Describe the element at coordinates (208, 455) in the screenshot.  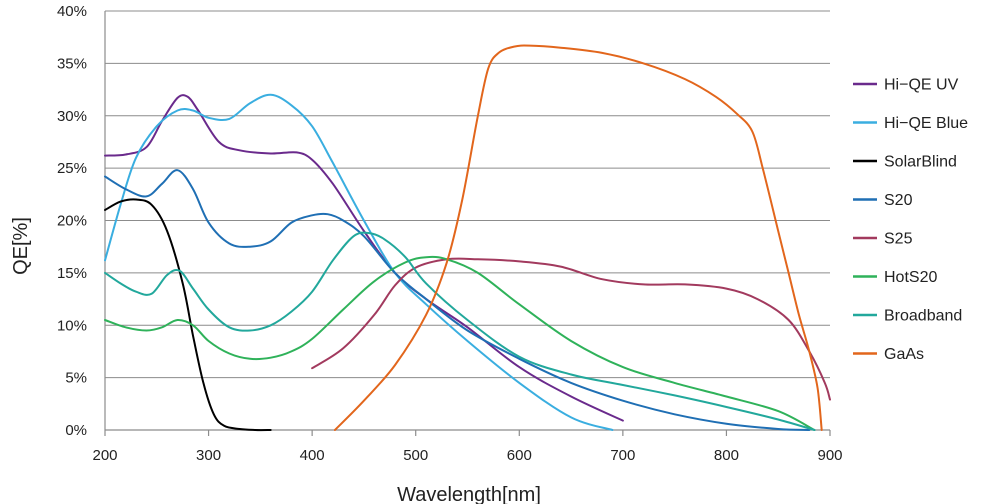
I see `x-tick-label: 300` at that location.